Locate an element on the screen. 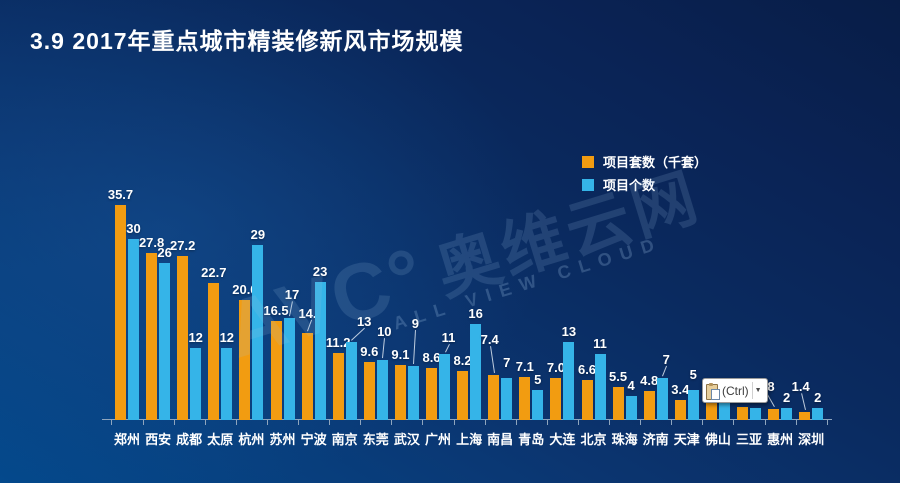 The height and width of the screenshot is (483, 900). data-label: 8.6 is located at coordinates (431, 357).